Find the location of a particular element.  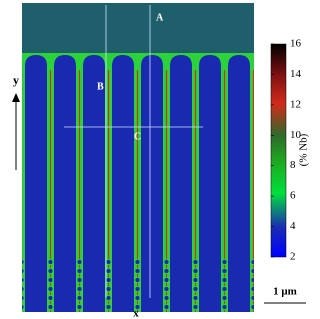

colorbar is located at coordinates (278, 150).